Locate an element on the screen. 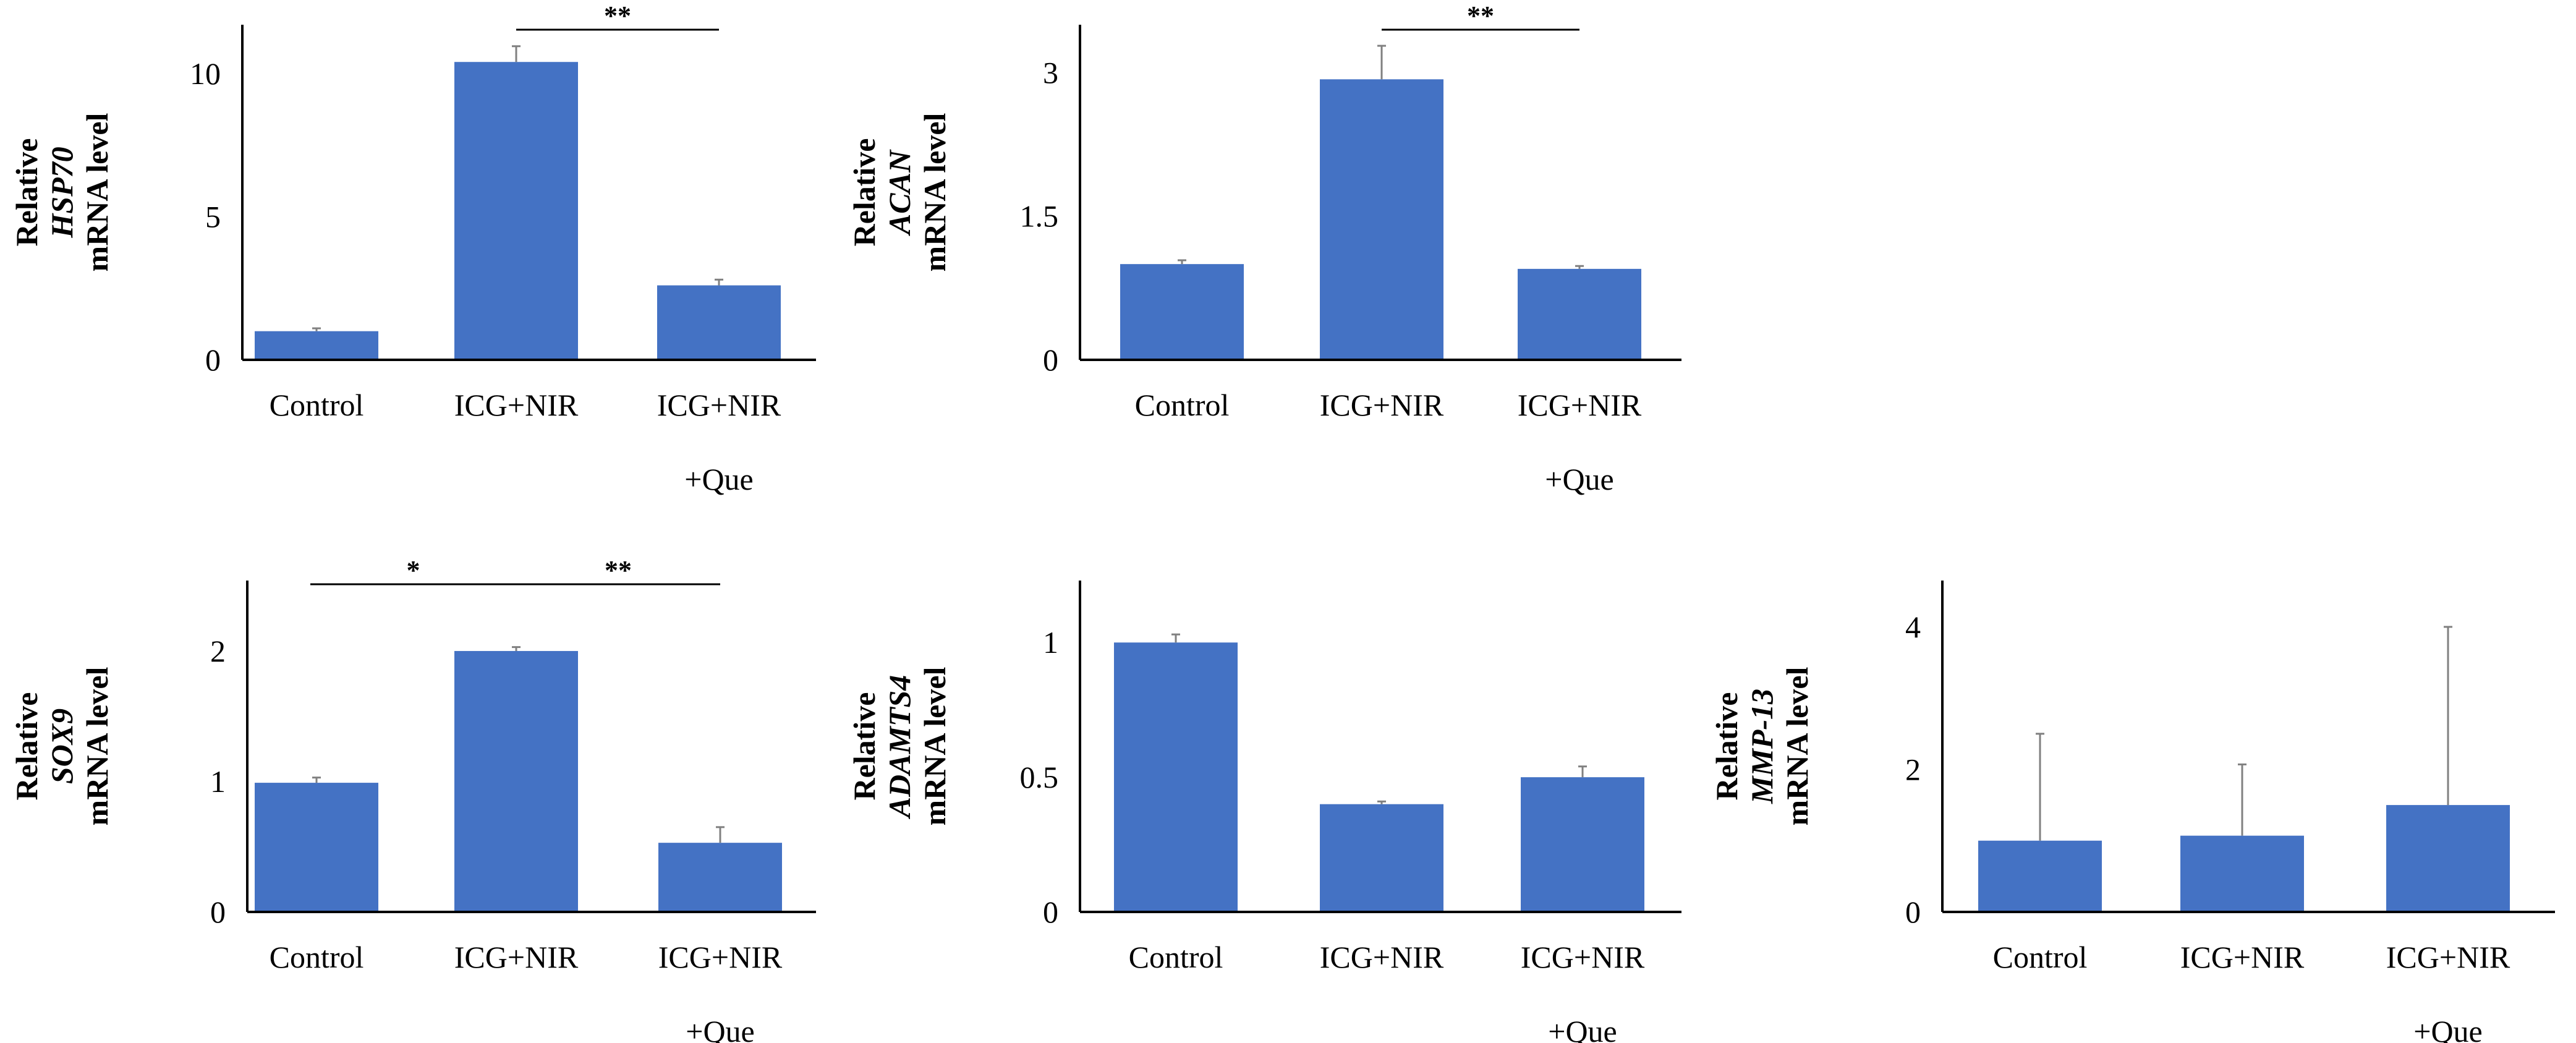  y-axis-label: RelativeADAMTS4mRNA level is located at coordinates (899, 745).